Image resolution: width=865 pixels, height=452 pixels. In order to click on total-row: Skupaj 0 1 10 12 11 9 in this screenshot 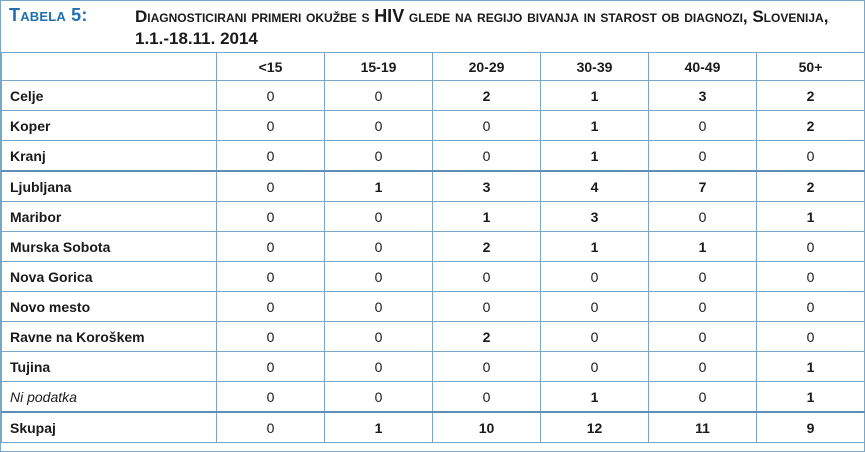, I will do `click(433, 427)`.